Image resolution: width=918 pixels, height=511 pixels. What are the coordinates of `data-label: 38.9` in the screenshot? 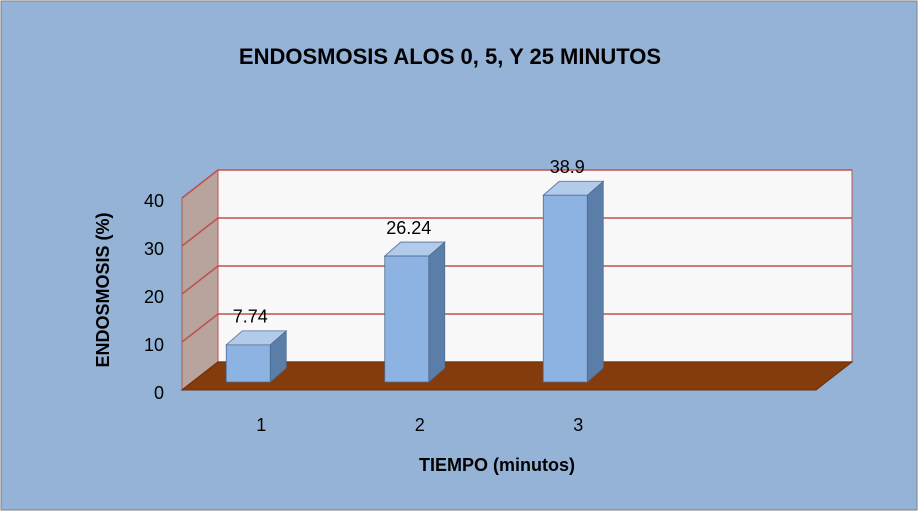 It's located at (567, 167).